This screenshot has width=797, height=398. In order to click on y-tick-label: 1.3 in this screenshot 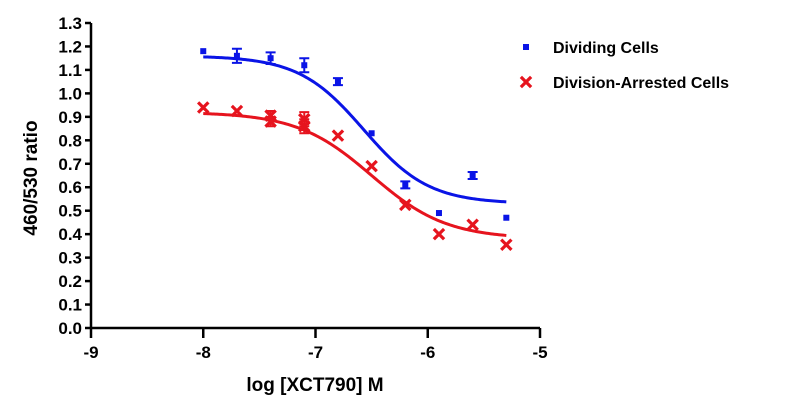, I will do `click(70, 23)`.